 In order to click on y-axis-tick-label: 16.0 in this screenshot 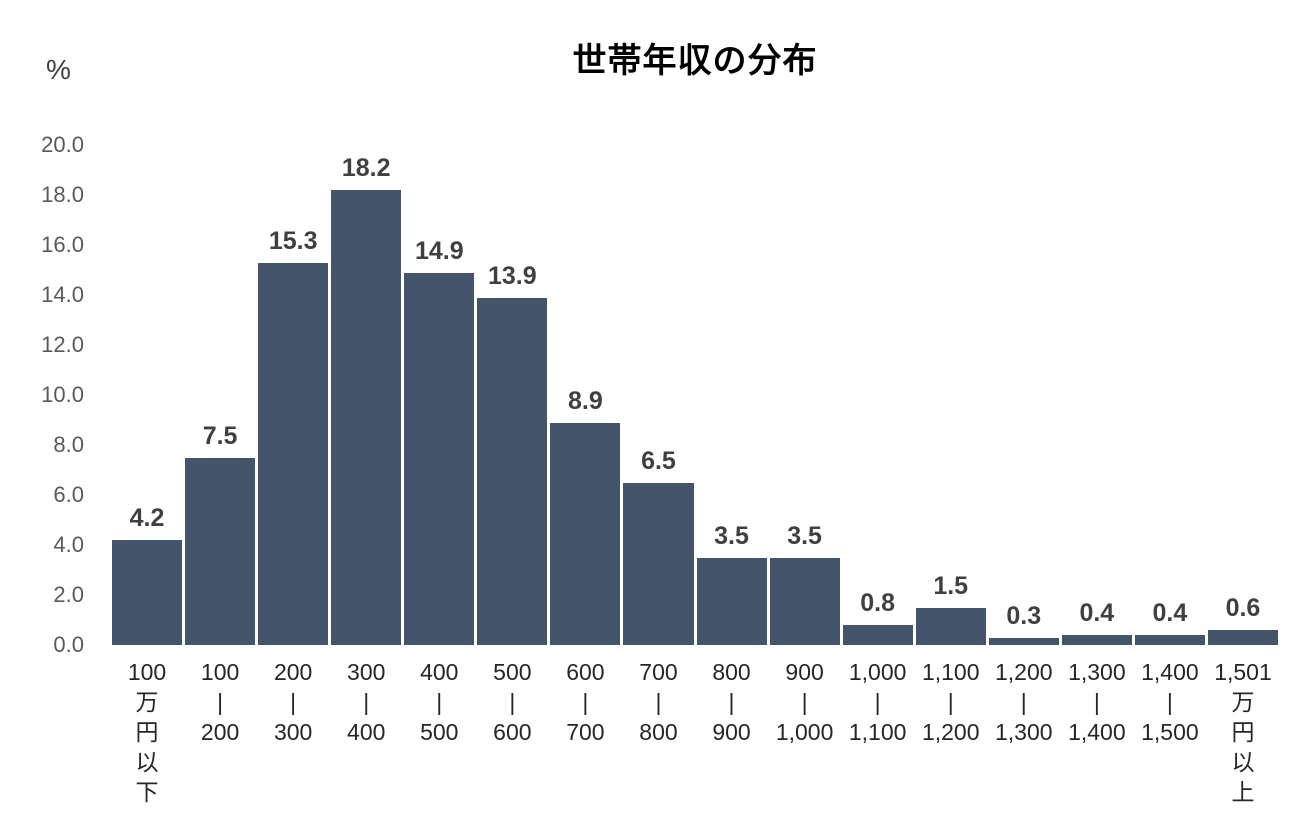, I will do `click(62, 244)`.